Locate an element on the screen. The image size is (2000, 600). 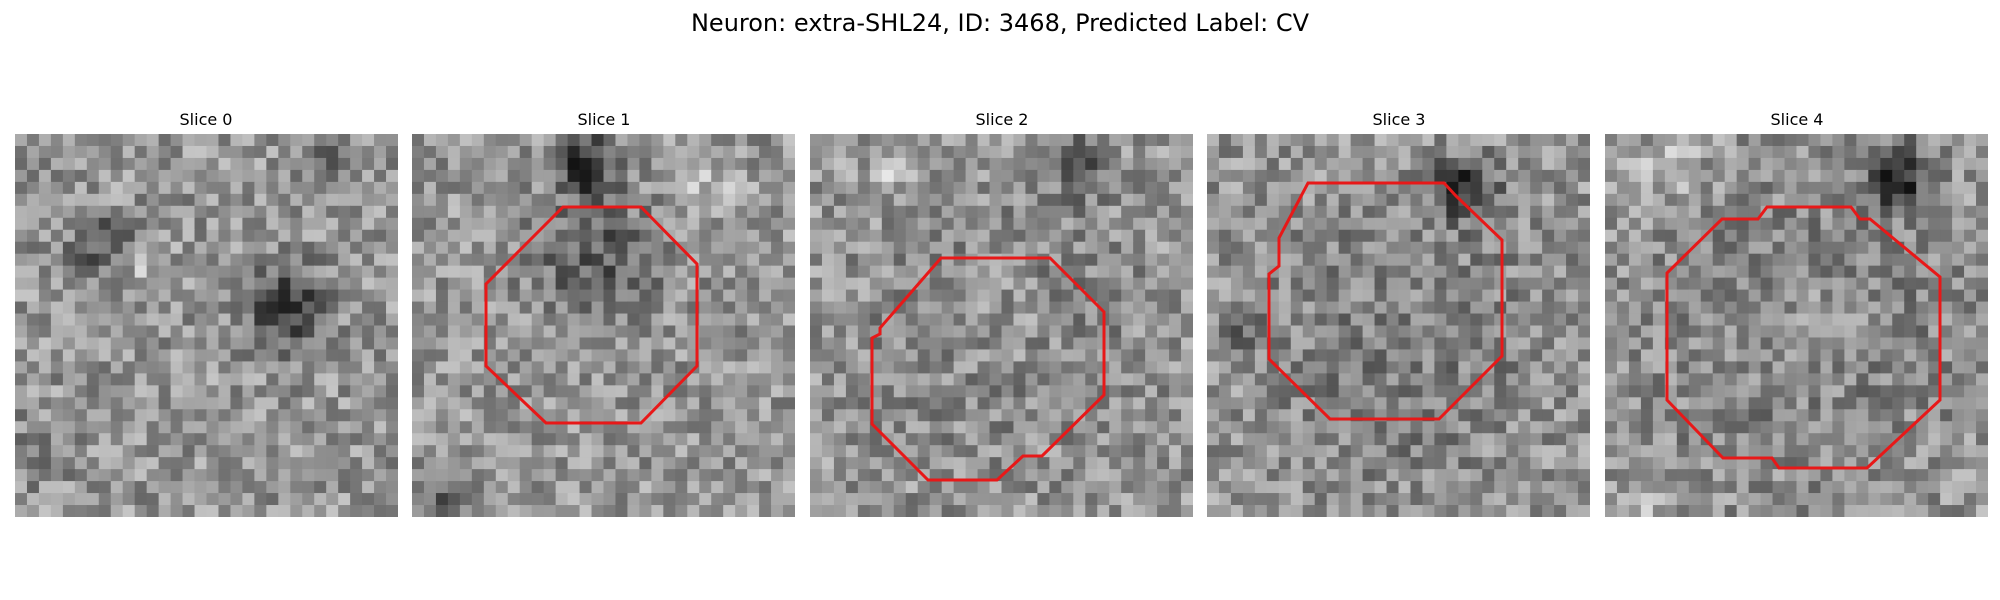
slice-0-pixels is located at coordinates (206, 325).